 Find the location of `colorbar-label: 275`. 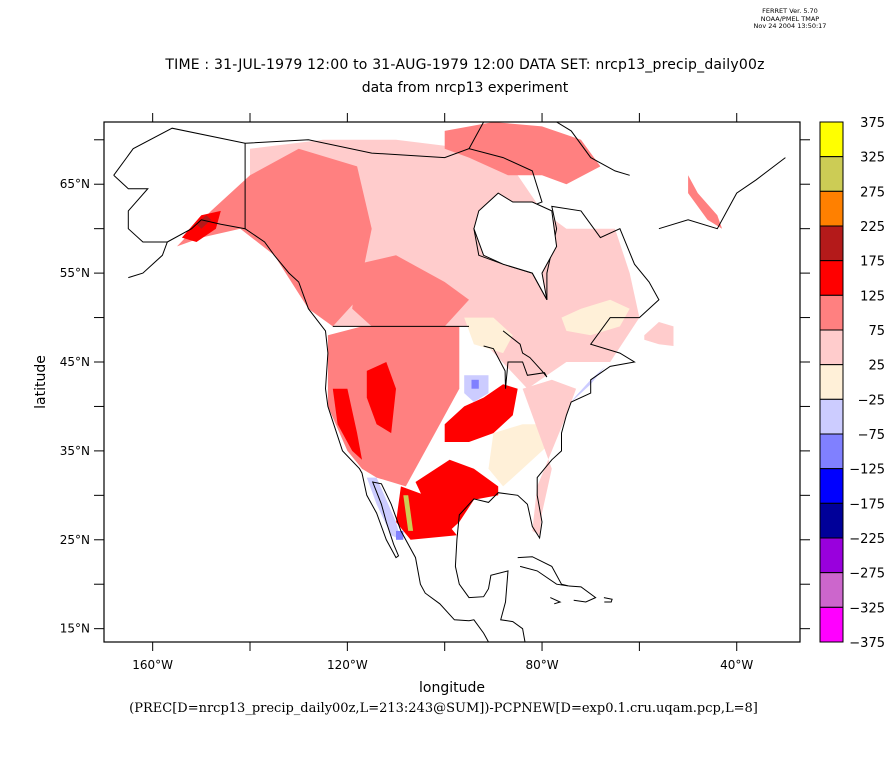

colorbar-label: 275 is located at coordinates (872, 192).